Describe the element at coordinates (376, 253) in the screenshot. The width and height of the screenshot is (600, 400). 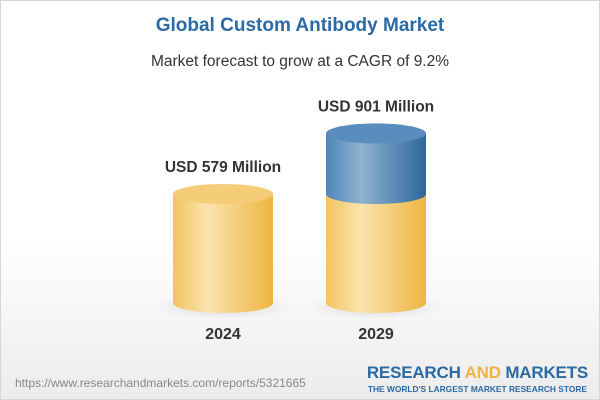
I see `cylinder-base-segment-body` at that location.